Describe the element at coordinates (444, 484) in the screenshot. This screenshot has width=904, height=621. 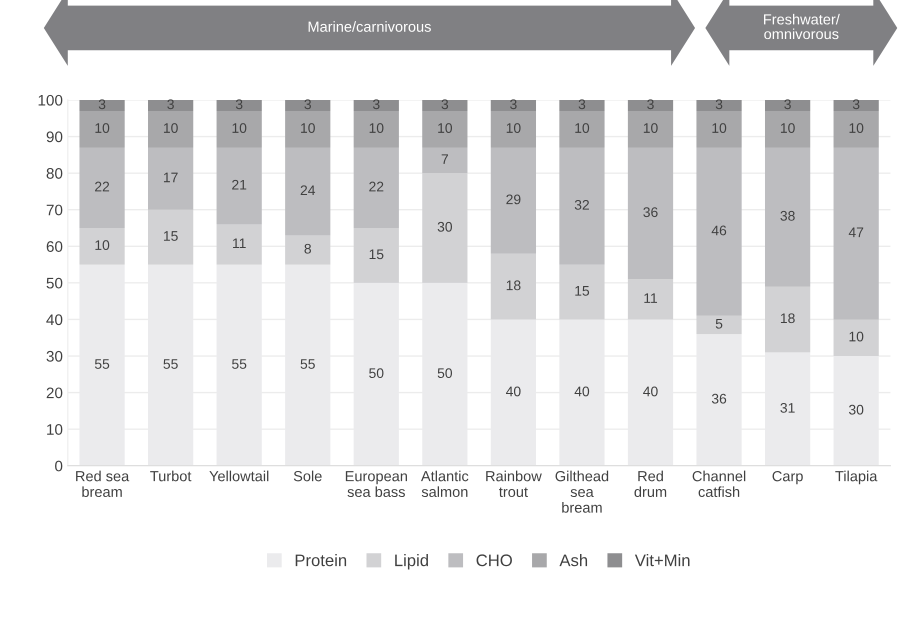
I see `x-tick-label: Atlantic salmon` at that location.